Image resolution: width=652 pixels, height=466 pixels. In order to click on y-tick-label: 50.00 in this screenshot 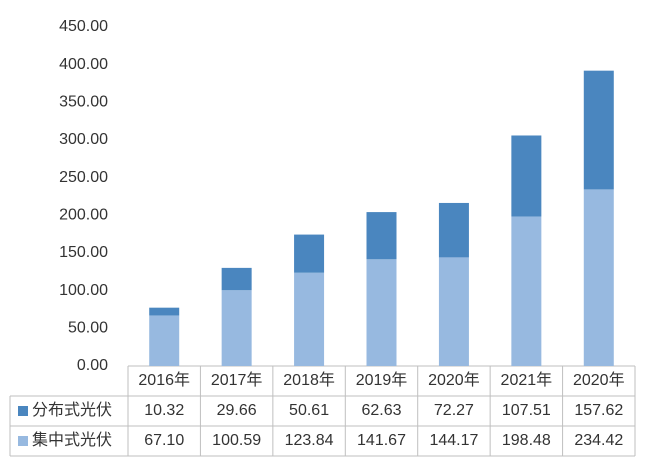, I will do `click(88, 328)`.